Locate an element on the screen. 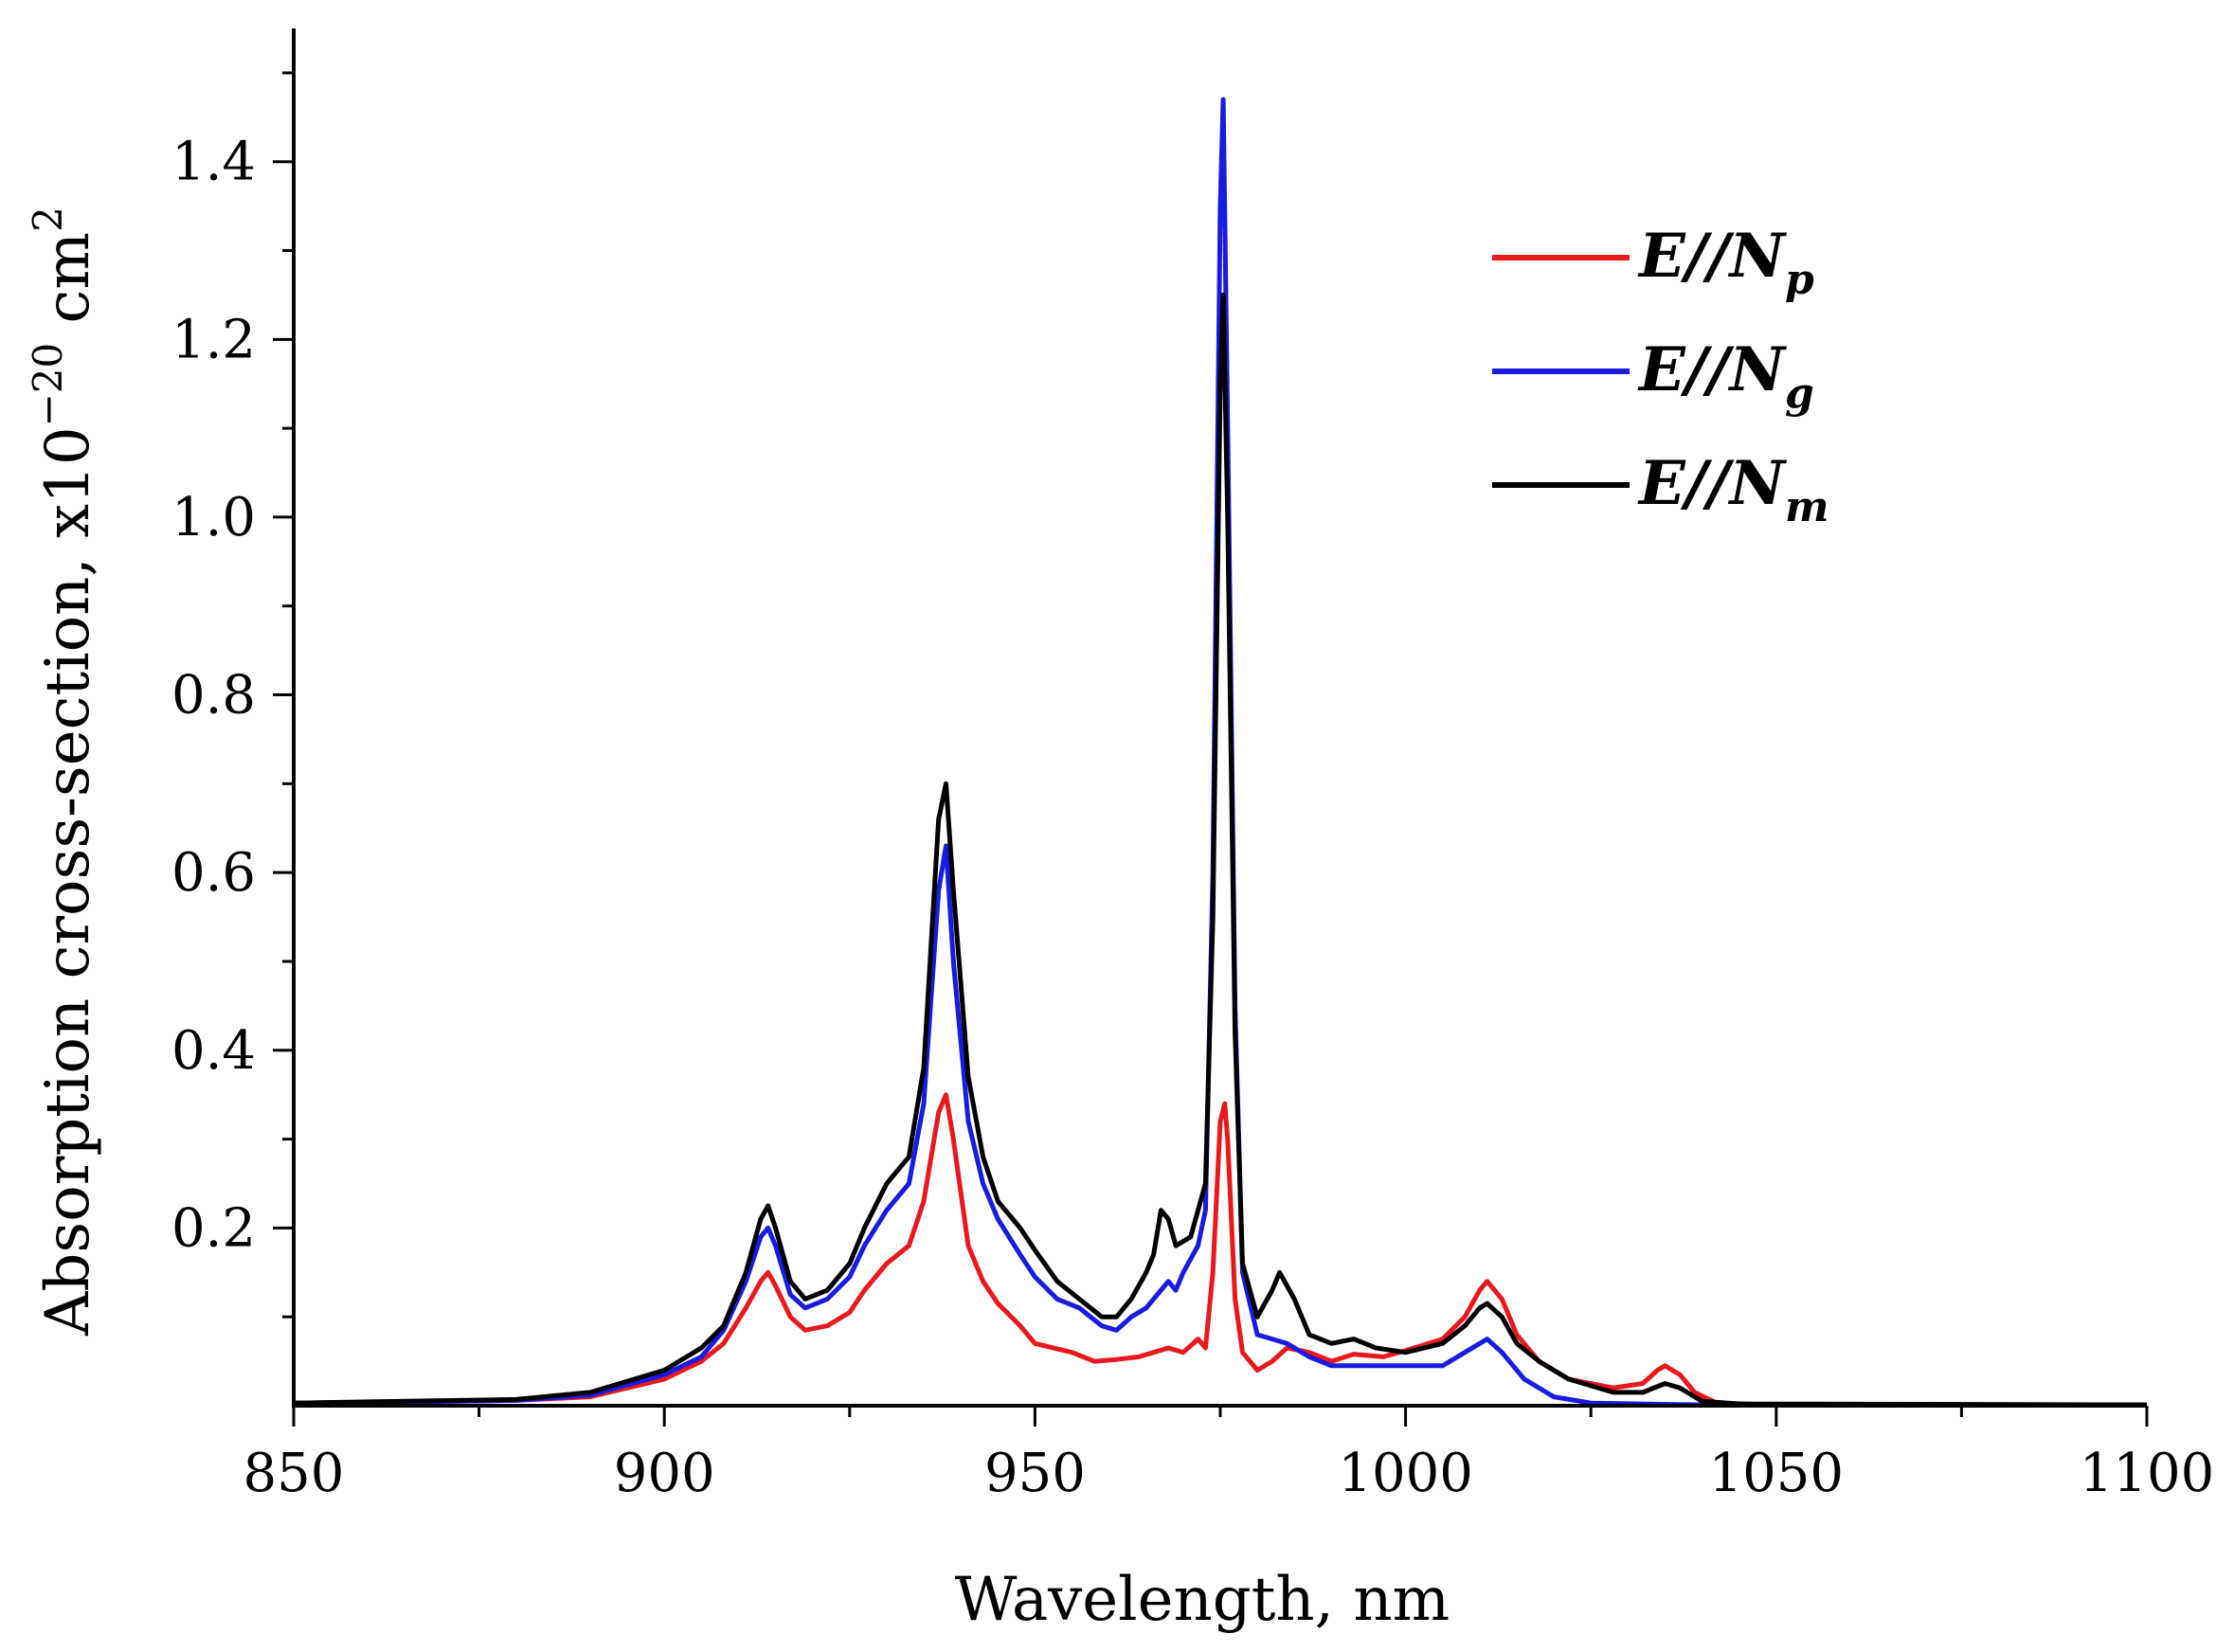 The image size is (2216, 1652). x-ticks: 850 900 950 1000 1050 1100 is located at coordinates (1229, 1455).